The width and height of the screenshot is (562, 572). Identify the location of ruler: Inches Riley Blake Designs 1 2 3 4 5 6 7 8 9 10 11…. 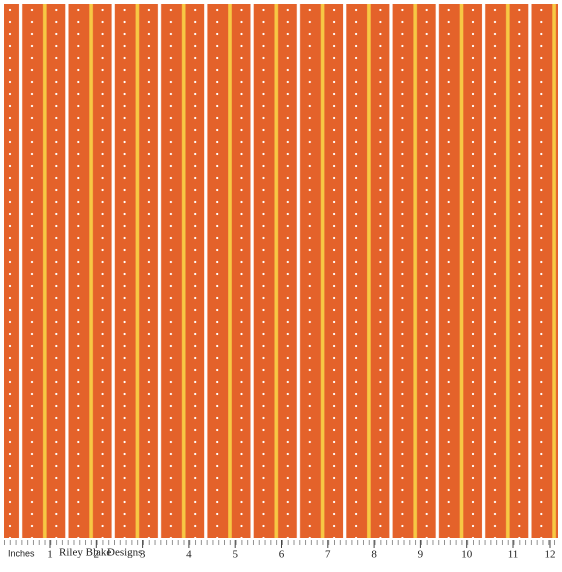
(282, 550).